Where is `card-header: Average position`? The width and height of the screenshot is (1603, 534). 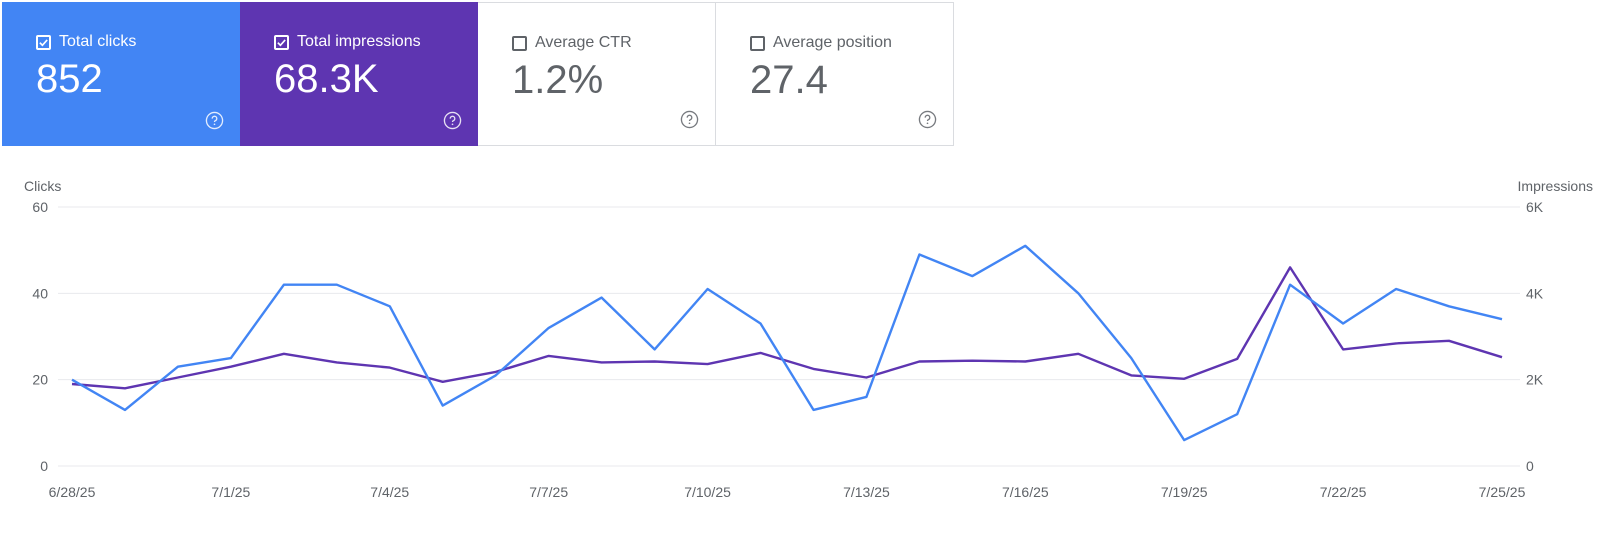
card-header: Average position is located at coordinates (851, 43).